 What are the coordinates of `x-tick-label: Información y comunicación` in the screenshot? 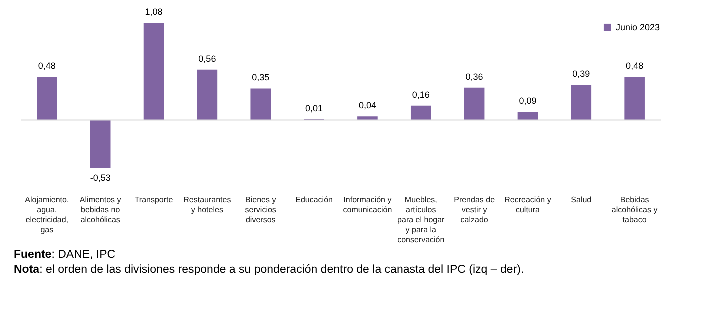 It's located at (367, 205).